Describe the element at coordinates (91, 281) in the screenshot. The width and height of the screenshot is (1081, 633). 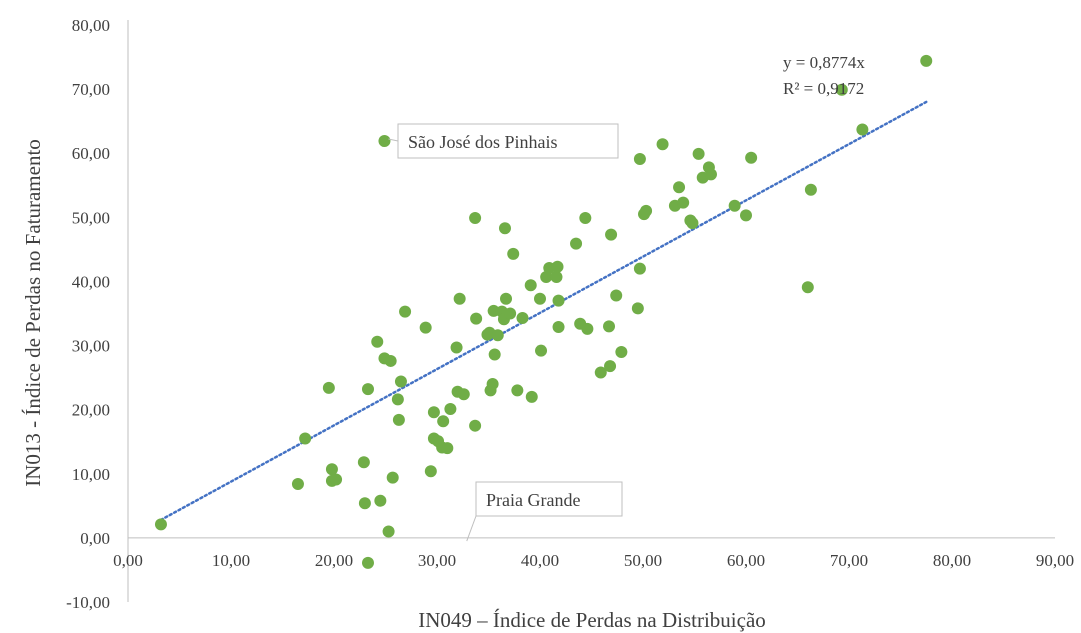
I see `y-tick-label: 40,00` at that location.